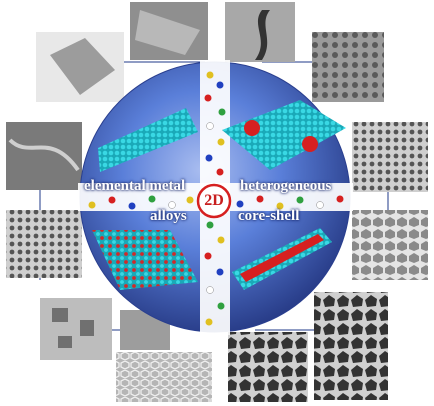 This screenshot has width=434, height=406. Describe the element at coordinates (269, 216) in the screenshot. I see `core-shell-label: core-shell` at that location.